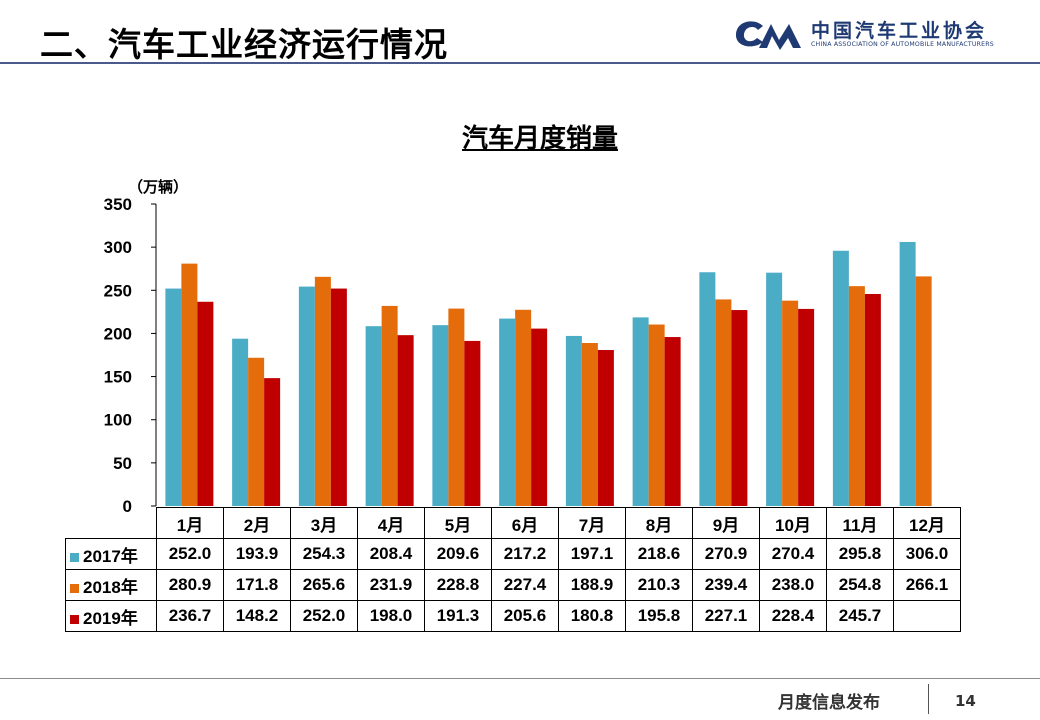 The image size is (1040, 720). What do you see at coordinates (391, 554) in the screenshot?
I see `data-label: 208.4` at bounding box center [391, 554].